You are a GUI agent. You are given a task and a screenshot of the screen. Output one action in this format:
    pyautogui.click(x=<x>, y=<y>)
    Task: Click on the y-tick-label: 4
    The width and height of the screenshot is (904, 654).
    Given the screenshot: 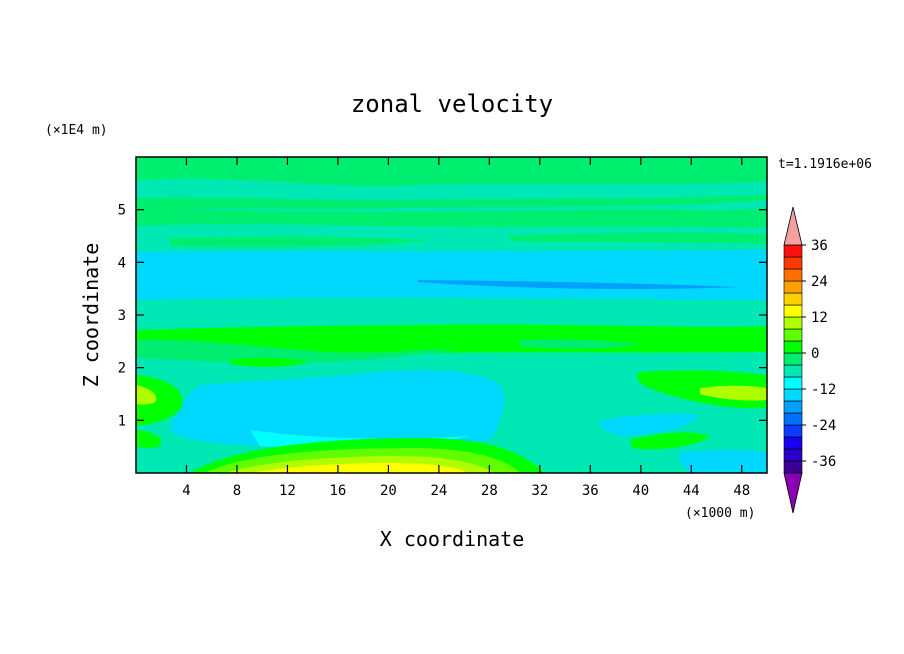 What is the action you would take?
    pyautogui.click(x=122, y=263)
    